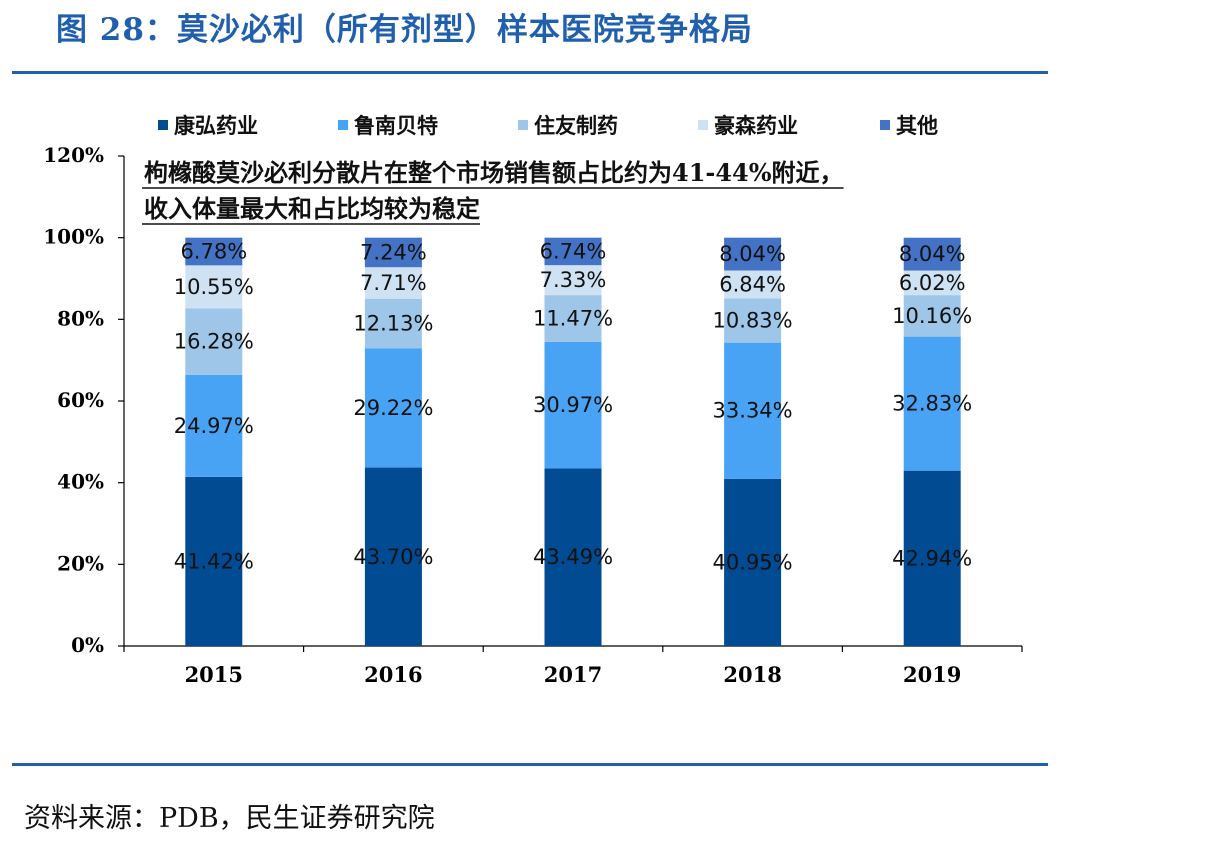 This screenshot has width=1232, height=847. Describe the element at coordinates (917, 125) in the screenshot. I see `legend-label: 其他` at that location.